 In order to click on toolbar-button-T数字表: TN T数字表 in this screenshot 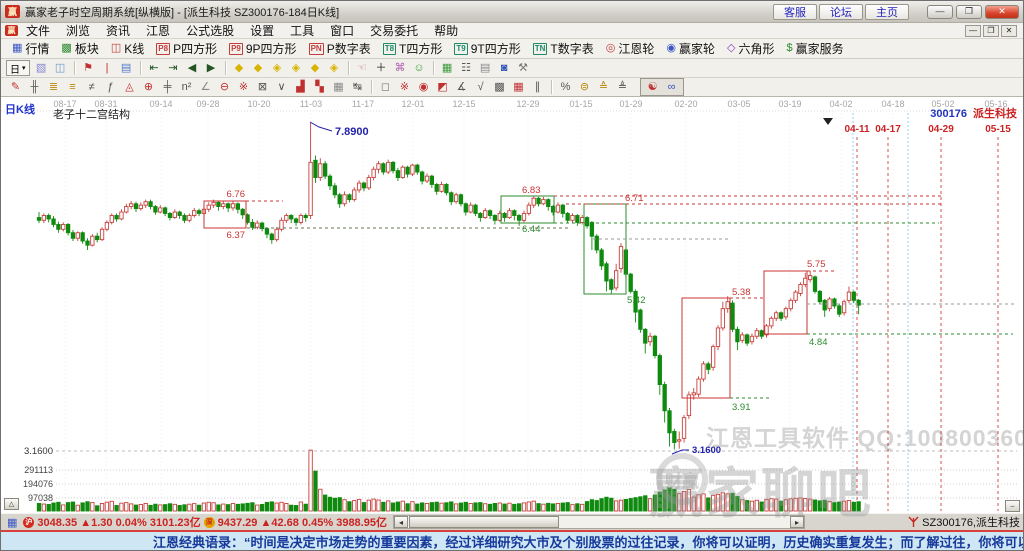, I will do `click(563, 48)`.